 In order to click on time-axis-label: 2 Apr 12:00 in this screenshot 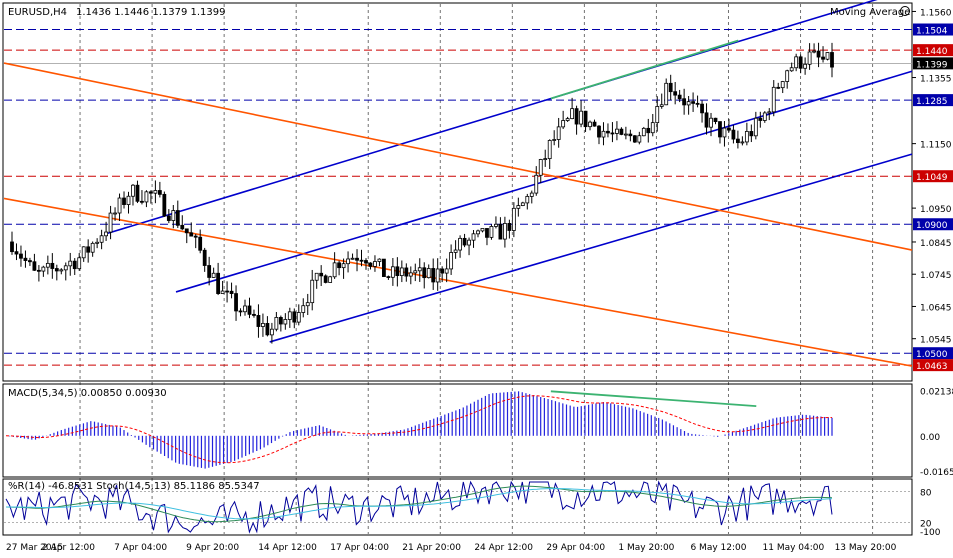, I will do `click(68, 548)`.